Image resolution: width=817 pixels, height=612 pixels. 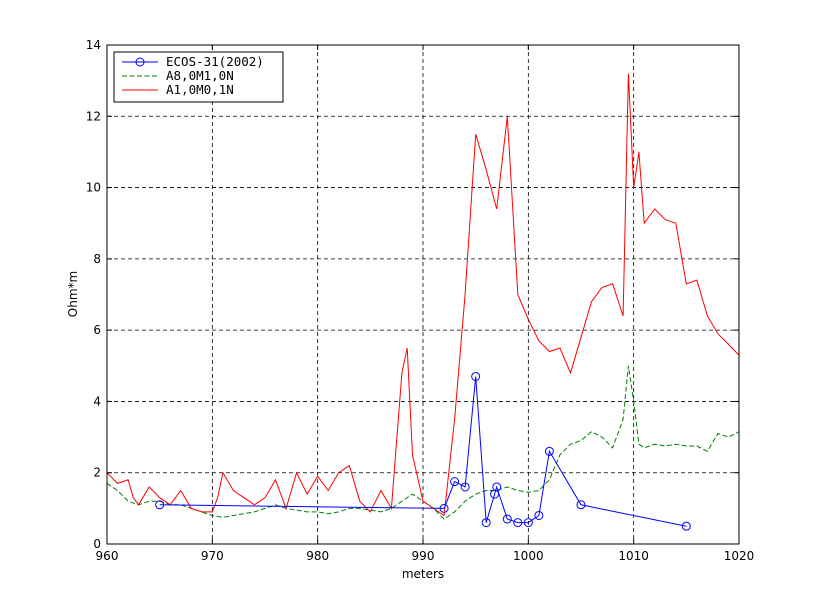 What do you see at coordinates (93, 188) in the screenshot?
I see `y-tick-label: 10` at bounding box center [93, 188].